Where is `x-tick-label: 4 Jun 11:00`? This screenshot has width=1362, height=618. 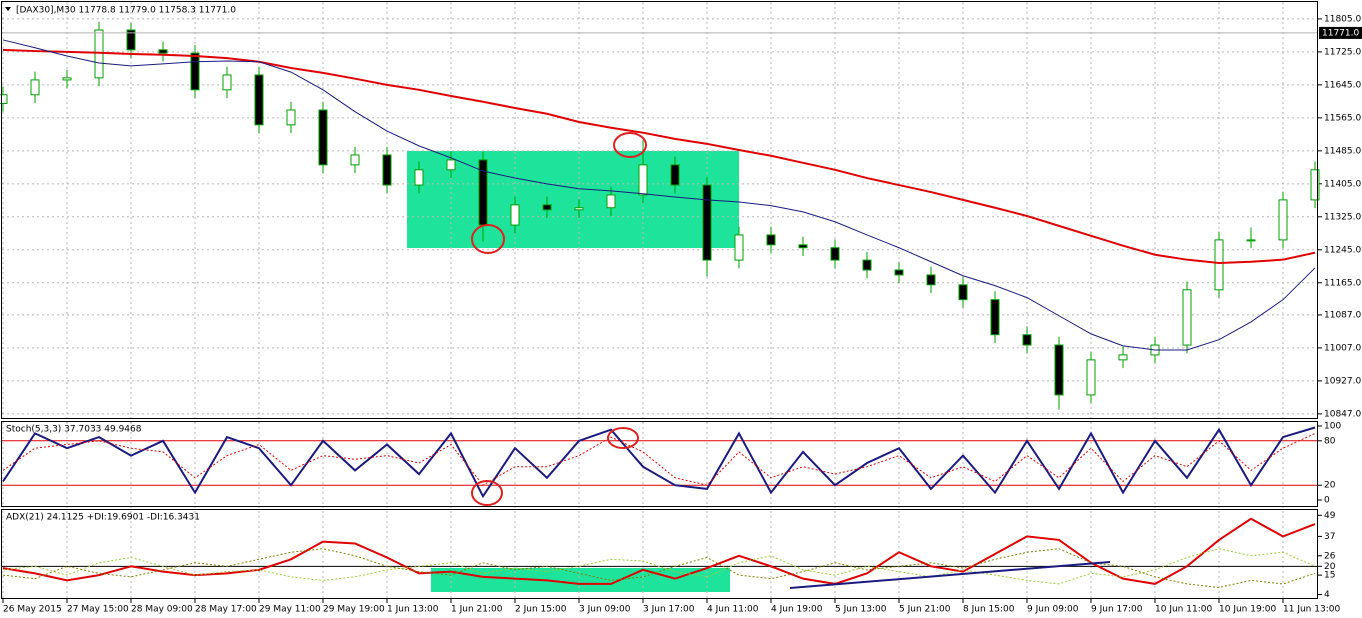
x-tick-label: 4 Jun 11:00 is located at coordinates (733, 610).